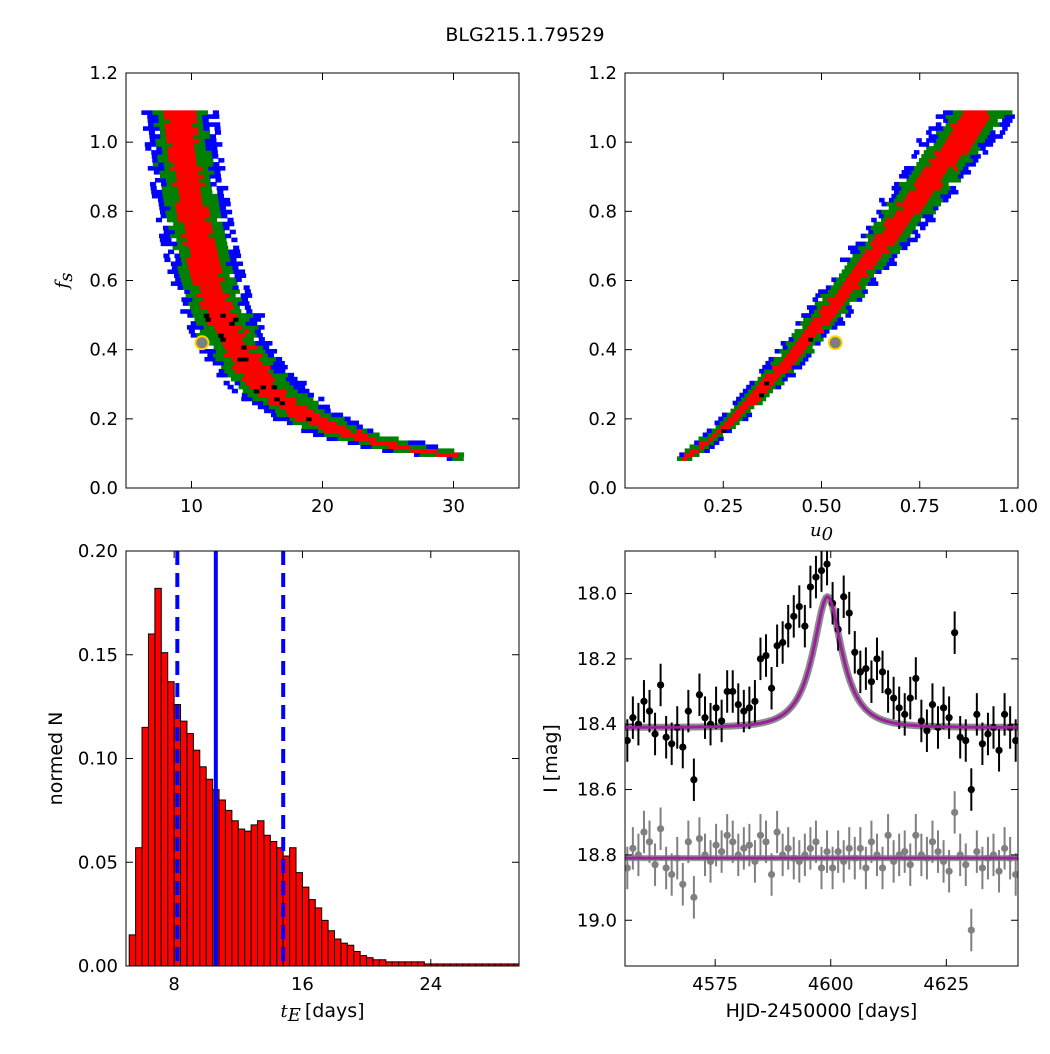  Describe the element at coordinates (191, 506) in the screenshot. I see `x-tick-label: 10` at that location.